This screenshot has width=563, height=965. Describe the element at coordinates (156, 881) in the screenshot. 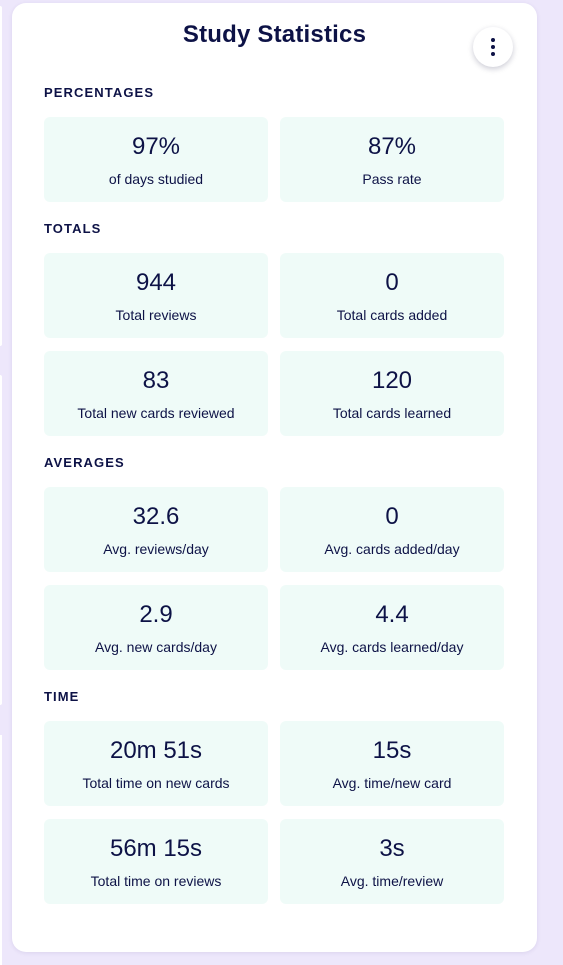

I see `stat-label: Total time on reviews` at that location.